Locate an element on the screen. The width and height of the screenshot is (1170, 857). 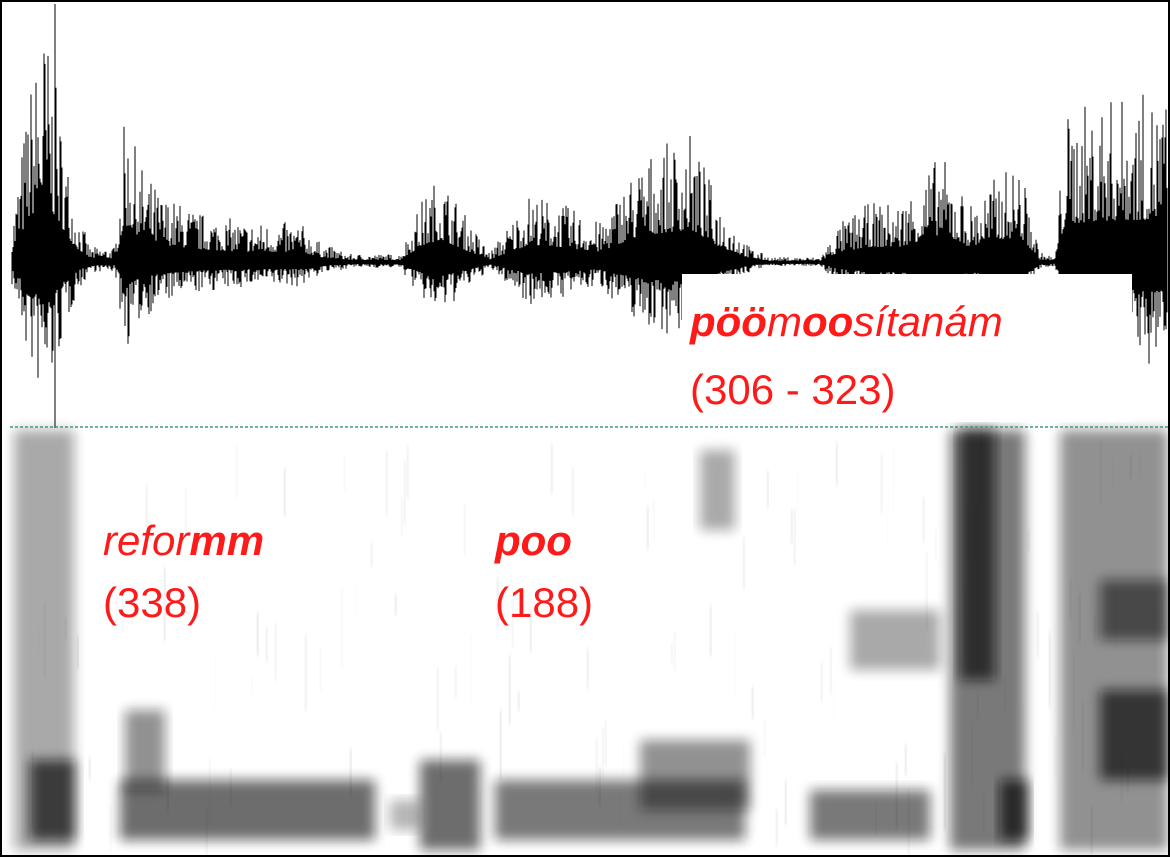
word-segment: m is located at coordinates (784, 321).